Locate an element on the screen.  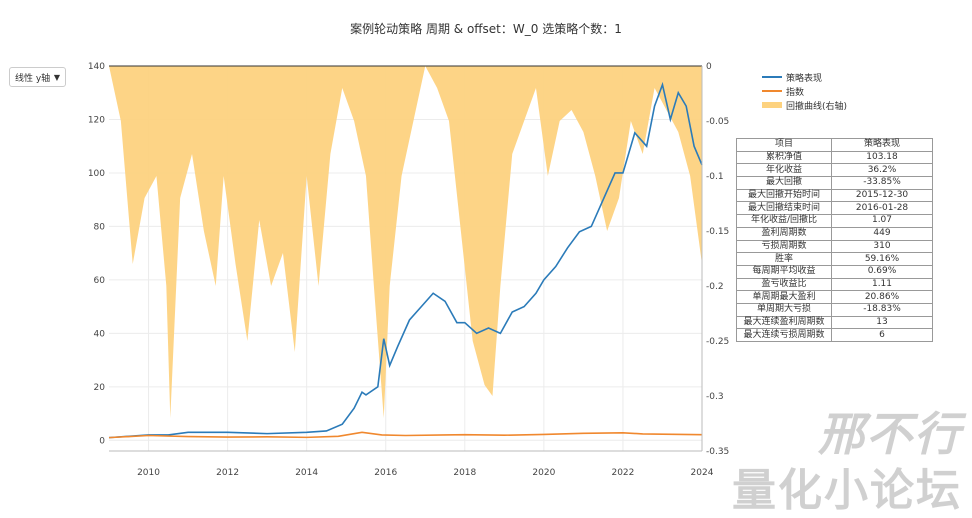
stats-item-value: 20.86% is located at coordinates (882, 297).